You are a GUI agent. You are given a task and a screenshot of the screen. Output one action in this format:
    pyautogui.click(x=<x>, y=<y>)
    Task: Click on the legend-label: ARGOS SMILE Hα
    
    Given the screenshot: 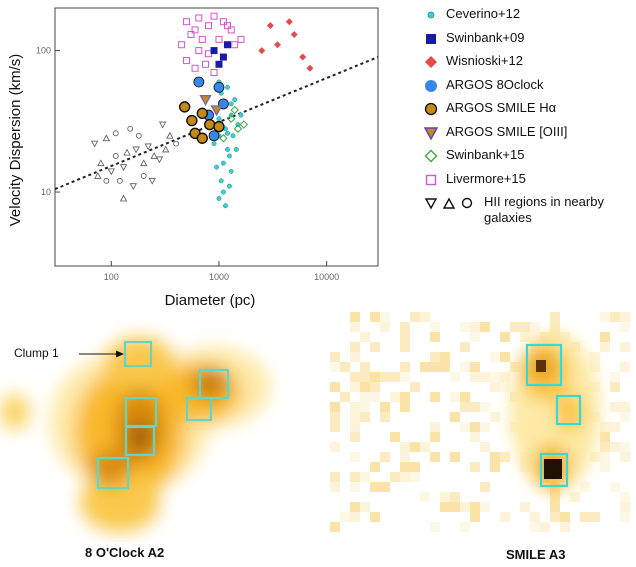 What is the action you would take?
    pyautogui.click(x=501, y=107)
    